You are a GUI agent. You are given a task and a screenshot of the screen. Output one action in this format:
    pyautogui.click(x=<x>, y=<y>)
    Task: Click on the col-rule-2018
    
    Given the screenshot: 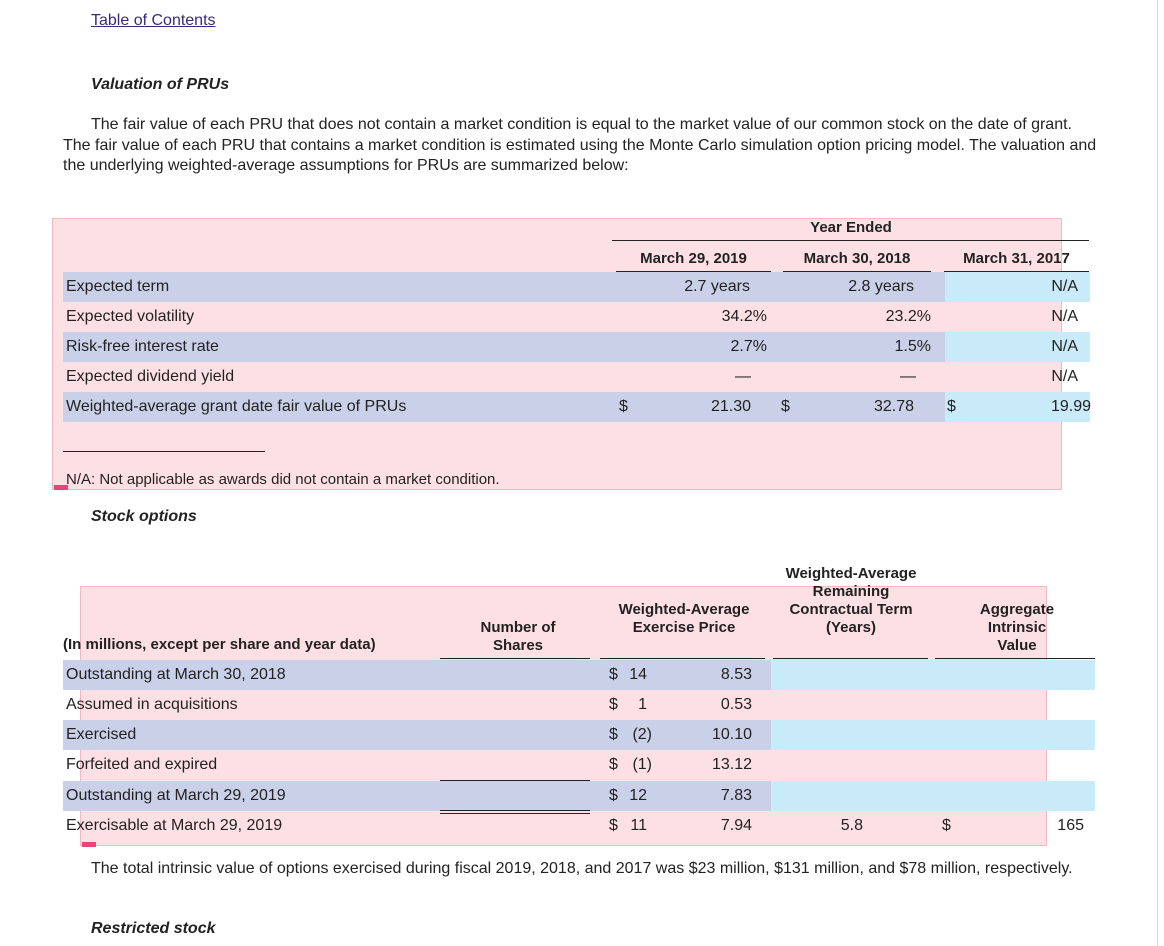 What is the action you would take?
    pyautogui.click(x=857, y=271)
    